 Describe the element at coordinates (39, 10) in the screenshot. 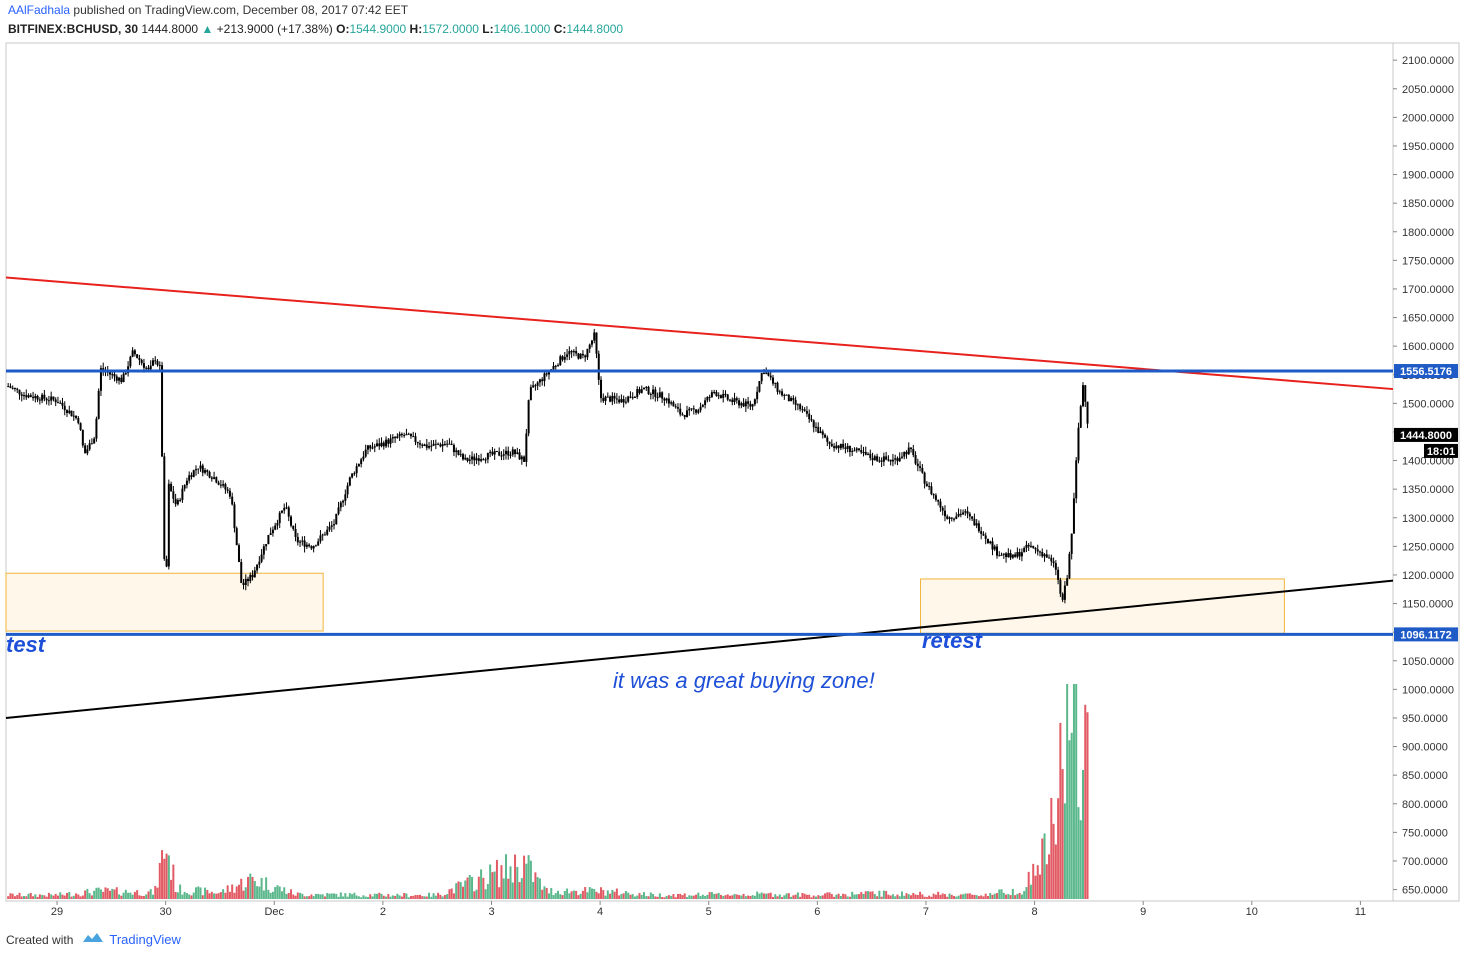

I see `author-link: AAlFadhala` at that location.